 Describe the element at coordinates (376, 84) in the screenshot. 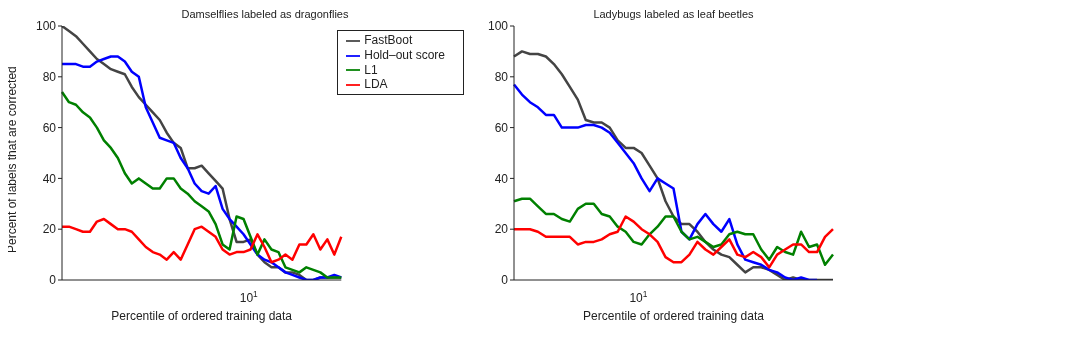

I see `legend-label: LDA` at that location.